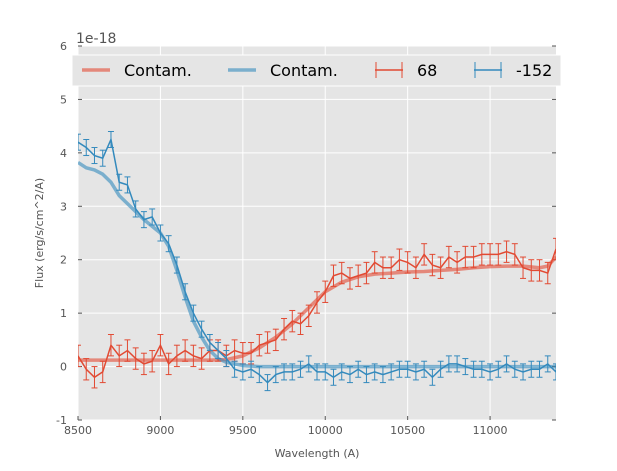 The width and height of the screenshot is (617, 471). What do you see at coordinates (63, 46) in the screenshot?
I see `y-tick-label: 6` at bounding box center [63, 46].